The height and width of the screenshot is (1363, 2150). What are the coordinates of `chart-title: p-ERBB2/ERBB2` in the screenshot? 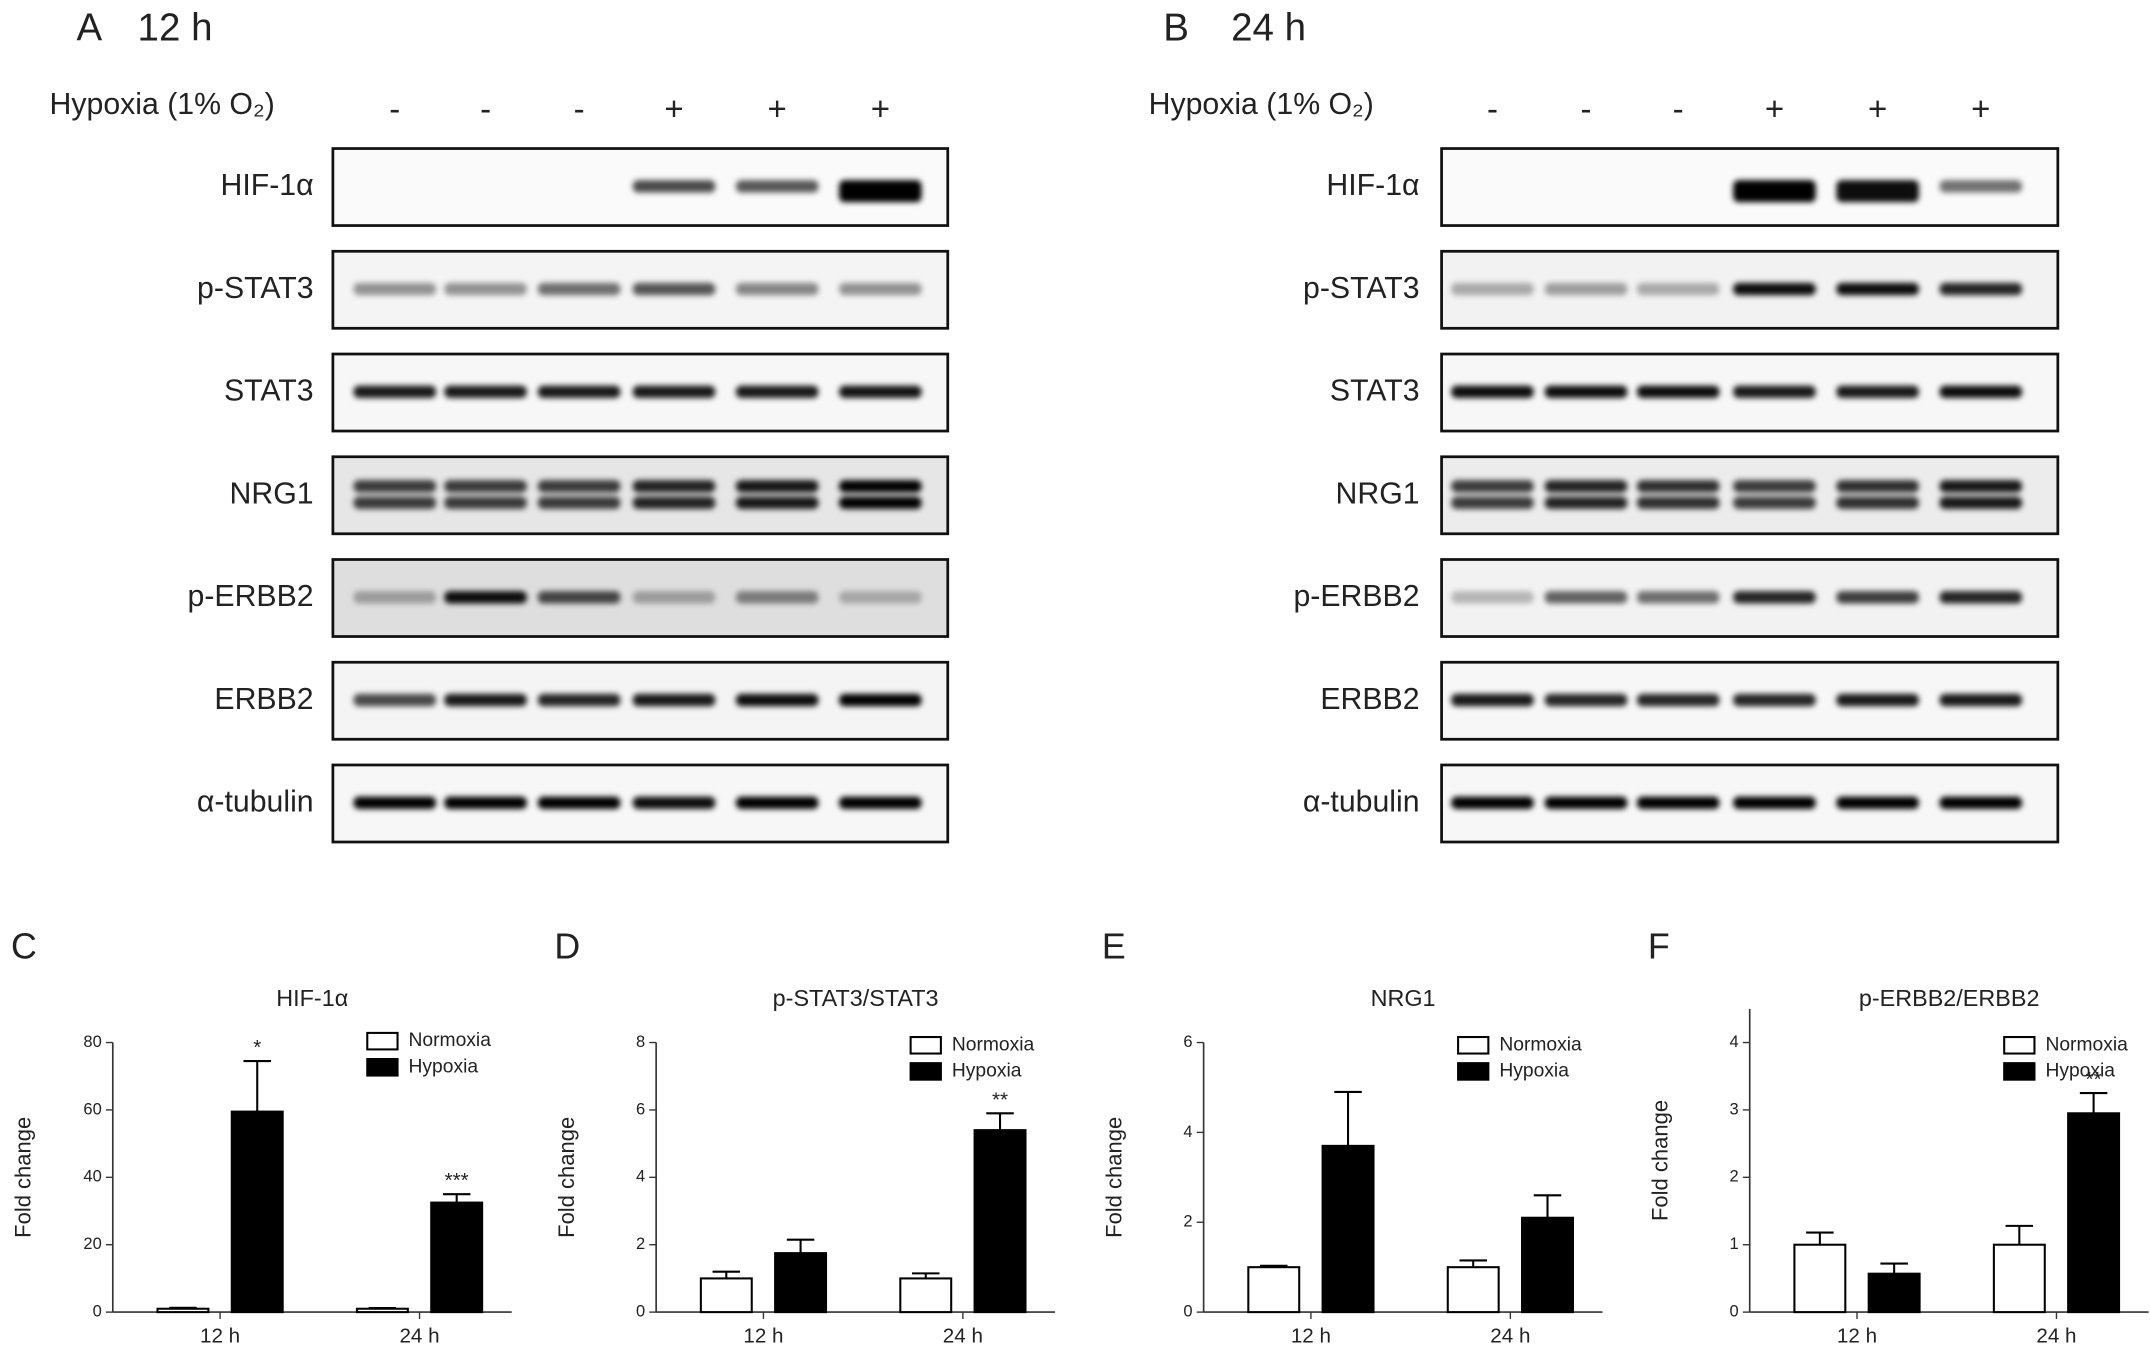 It's located at (1949, 998).